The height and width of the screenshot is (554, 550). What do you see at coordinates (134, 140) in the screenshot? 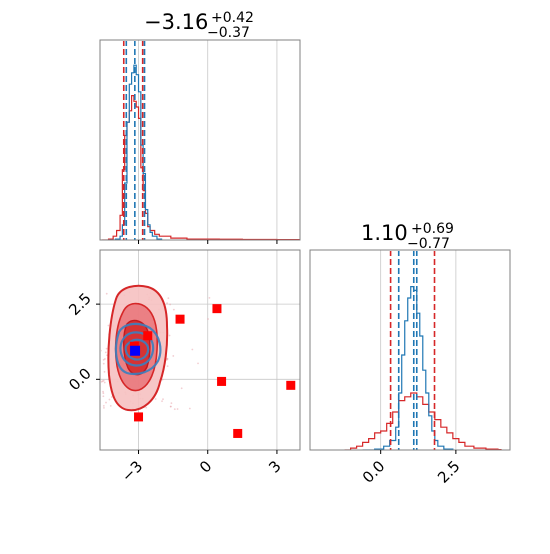
I see `hist1-quantile-lines` at bounding box center [134, 140].